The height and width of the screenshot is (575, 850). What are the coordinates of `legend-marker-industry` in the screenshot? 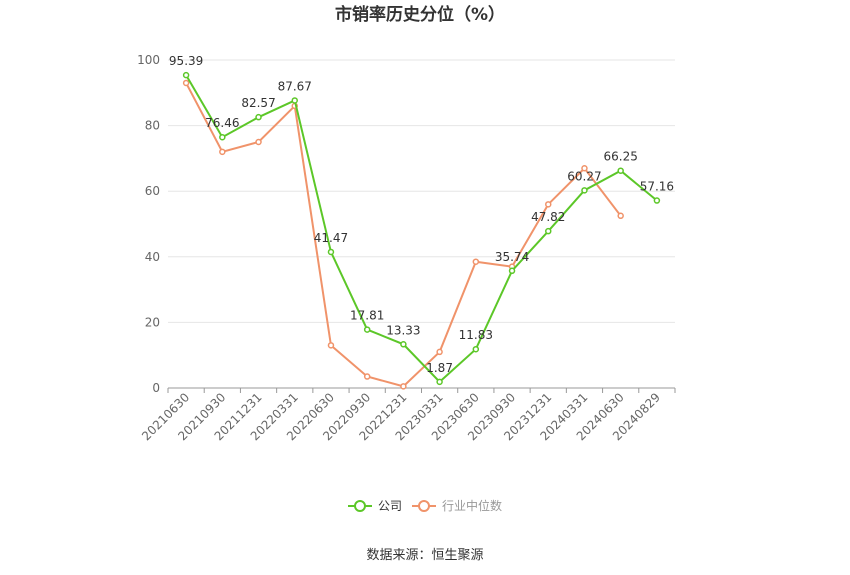 It's located at (424, 506).